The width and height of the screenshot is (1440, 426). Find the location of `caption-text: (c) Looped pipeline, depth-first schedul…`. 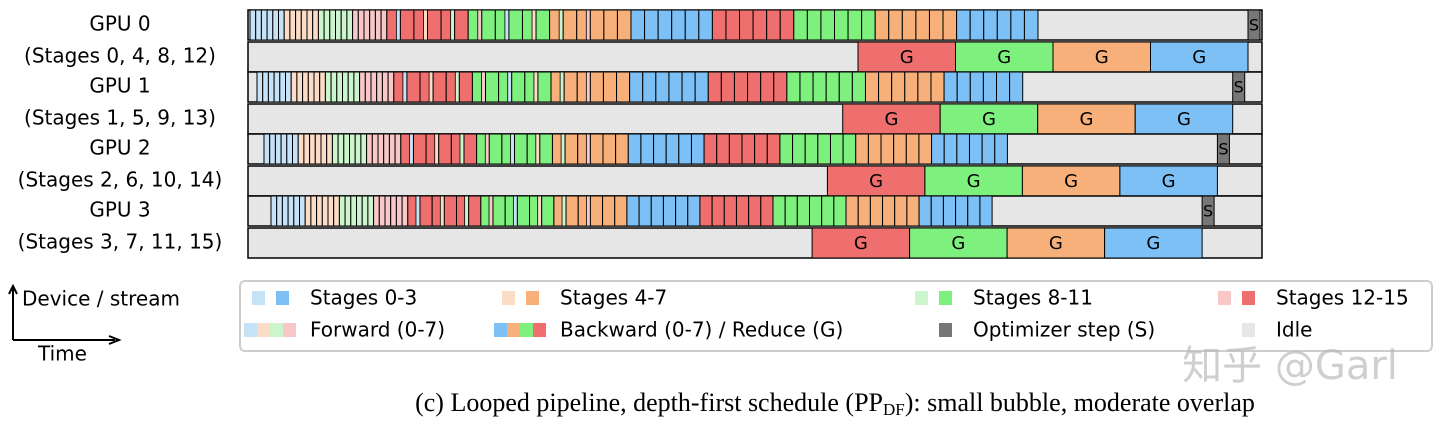

caption-text: (c) Looped pipeline, depth-first schedul… is located at coordinates (649, 402).